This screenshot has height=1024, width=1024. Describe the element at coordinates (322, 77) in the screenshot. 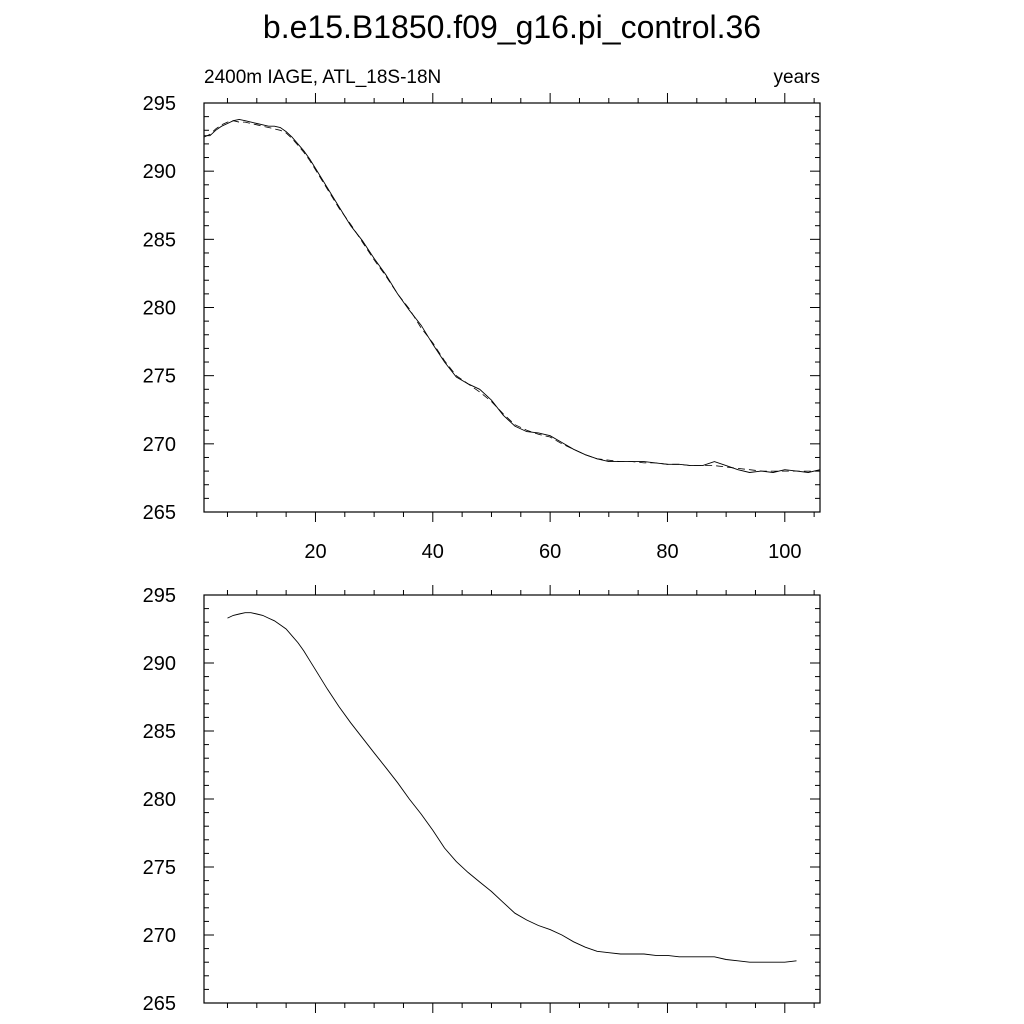

I see `top-left-label: 2400m IAGE, ATL_18S-18N` at that location.